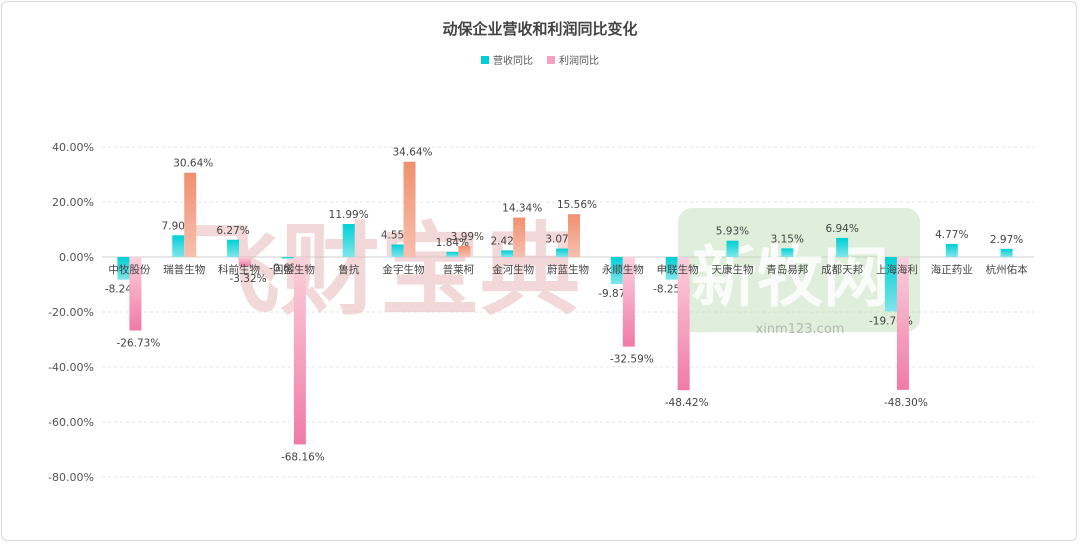 This screenshot has width=1080, height=544. What do you see at coordinates (540, 29) in the screenshot?
I see `chart-title: 动保企业营收和利润同比变化` at bounding box center [540, 29].